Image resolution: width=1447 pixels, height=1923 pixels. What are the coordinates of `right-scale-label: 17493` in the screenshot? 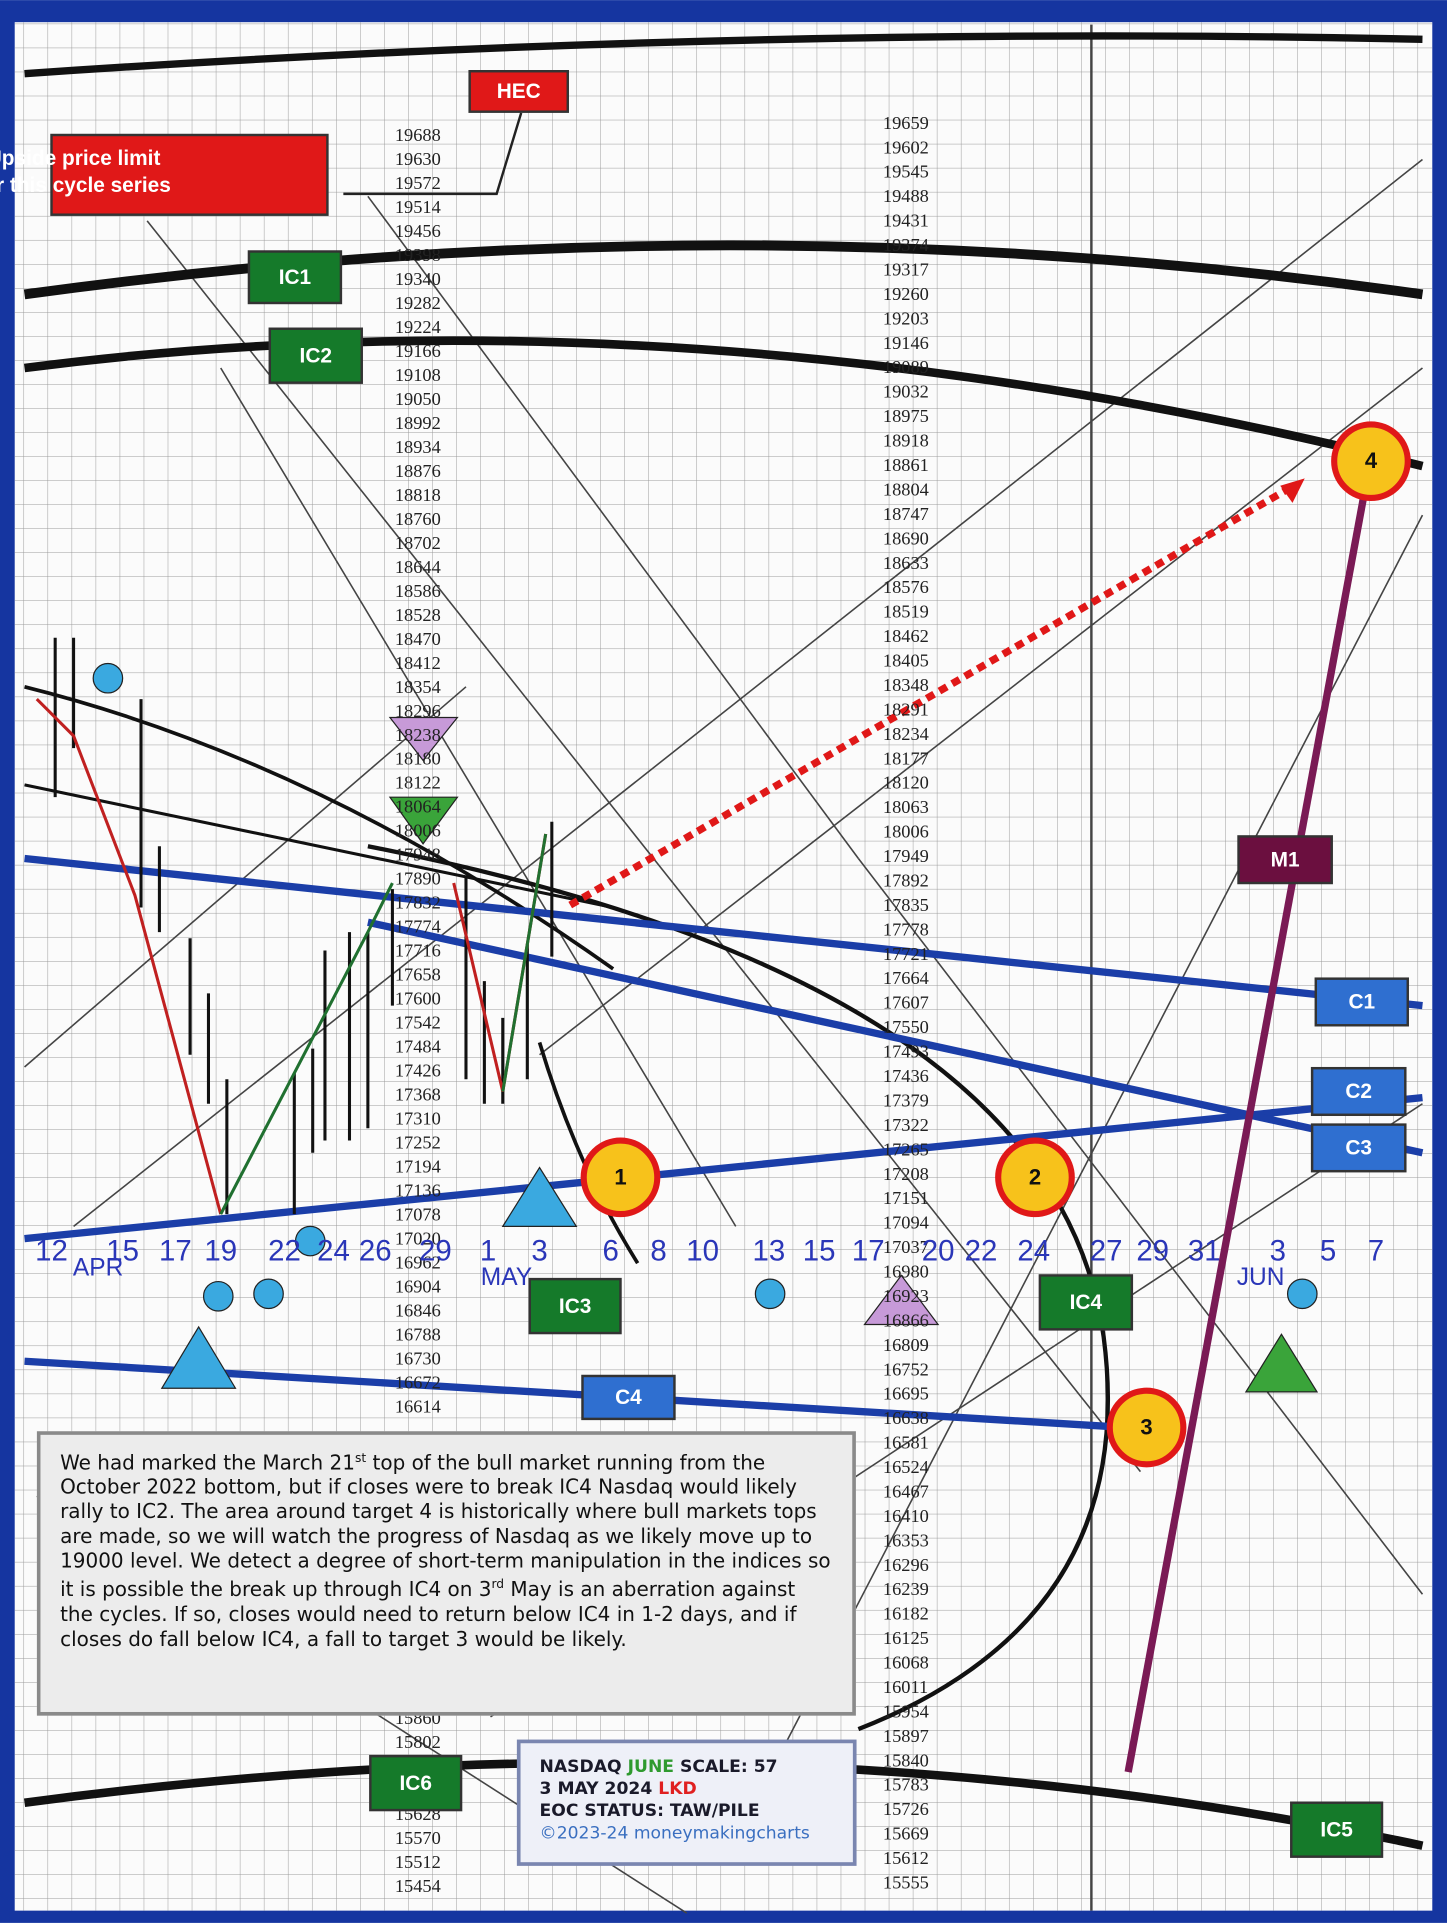 It's located at (906, 1052).